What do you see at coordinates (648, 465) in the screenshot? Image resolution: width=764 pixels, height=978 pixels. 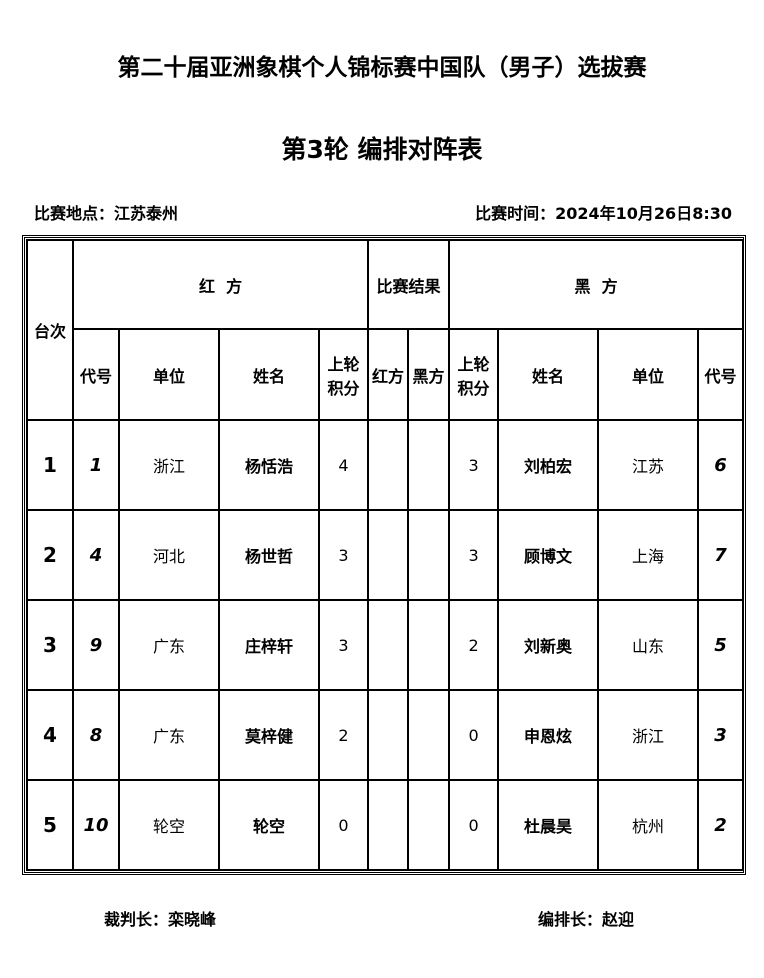 I see `cell-bunit: 江苏` at bounding box center [648, 465].